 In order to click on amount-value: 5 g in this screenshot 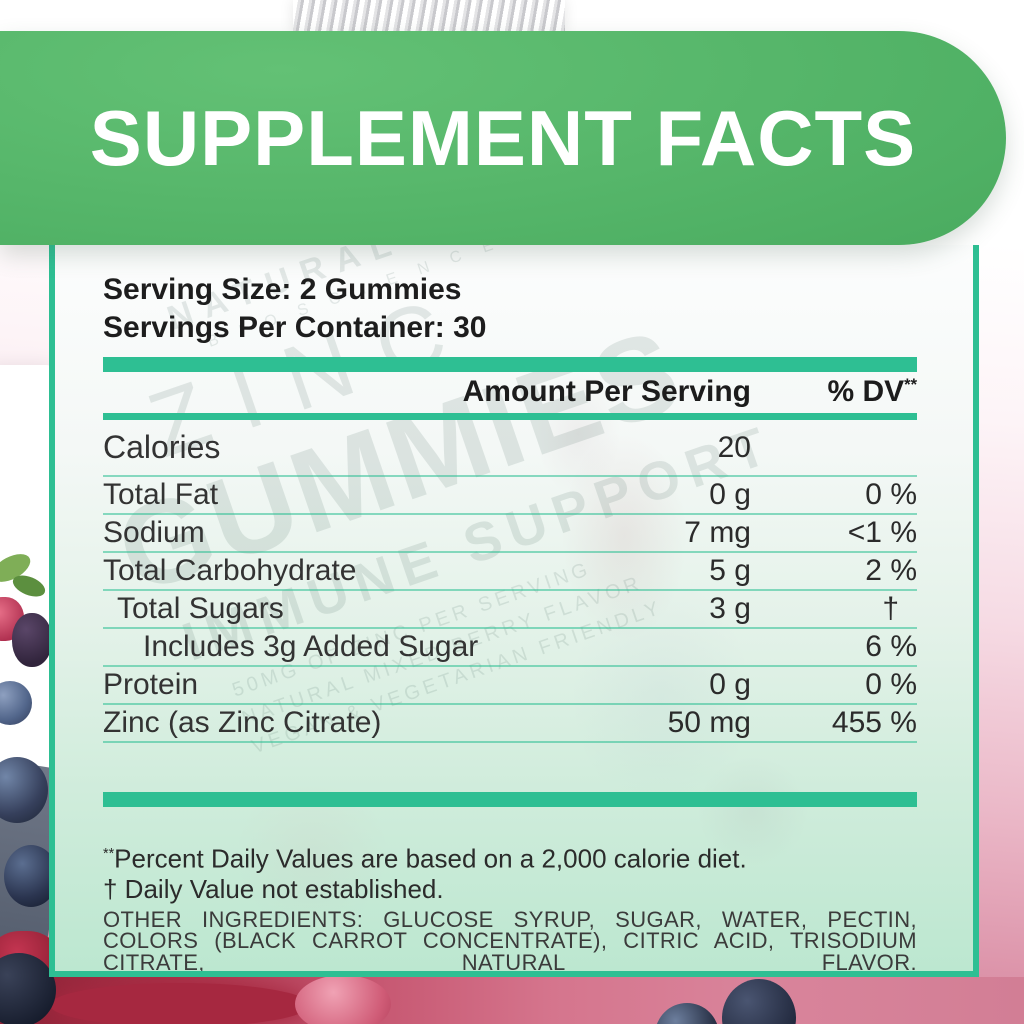, I will do `click(730, 570)`.